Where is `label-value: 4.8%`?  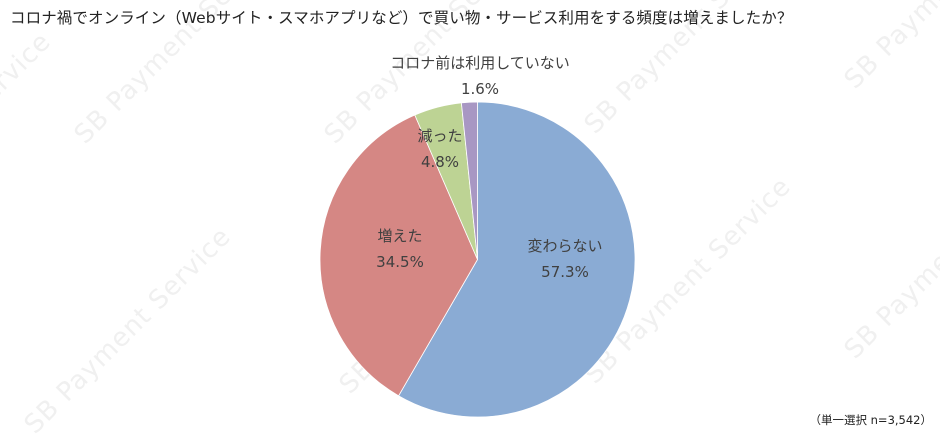
label-value: 4.8% is located at coordinates (440, 162).